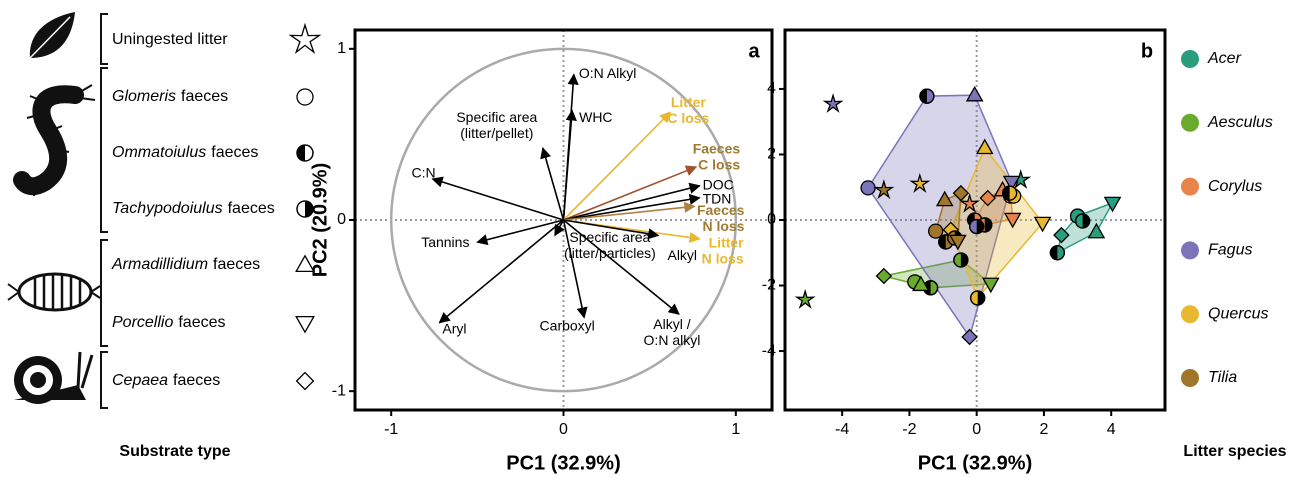 This screenshot has height=477, width=1296. Describe the element at coordinates (610, 253) in the screenshot. I see `loading-label: (litter/particles)` at that location.